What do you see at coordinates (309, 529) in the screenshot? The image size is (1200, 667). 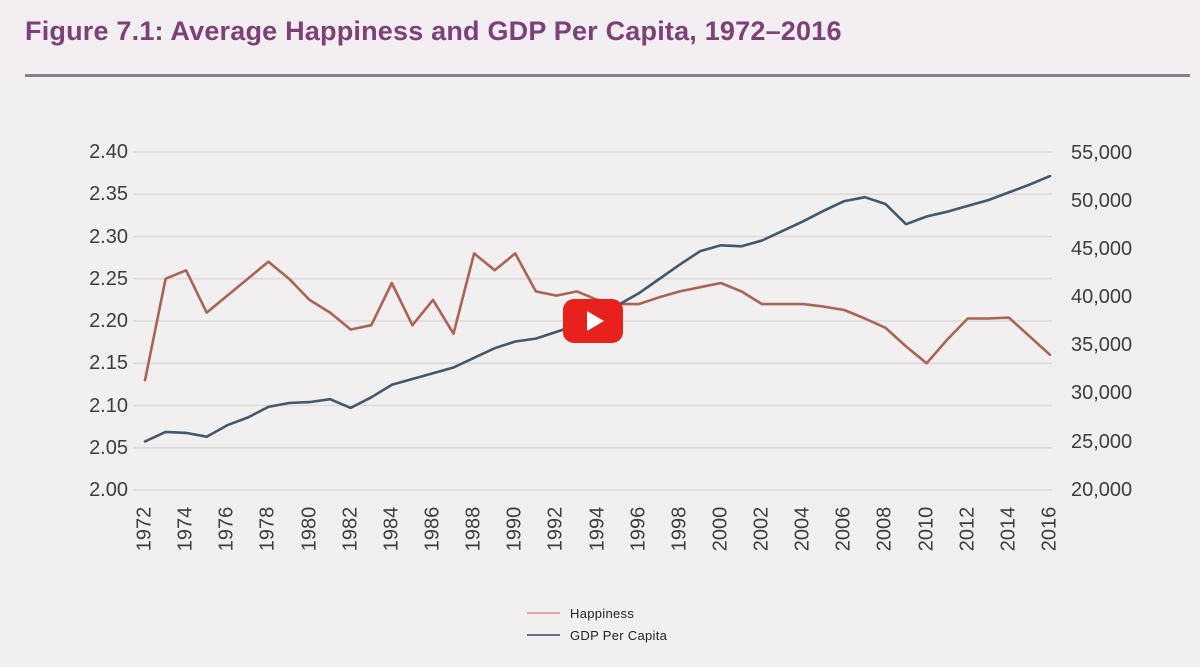 I see `x-axis-tick: 1980` at bounding box center [309, 529].